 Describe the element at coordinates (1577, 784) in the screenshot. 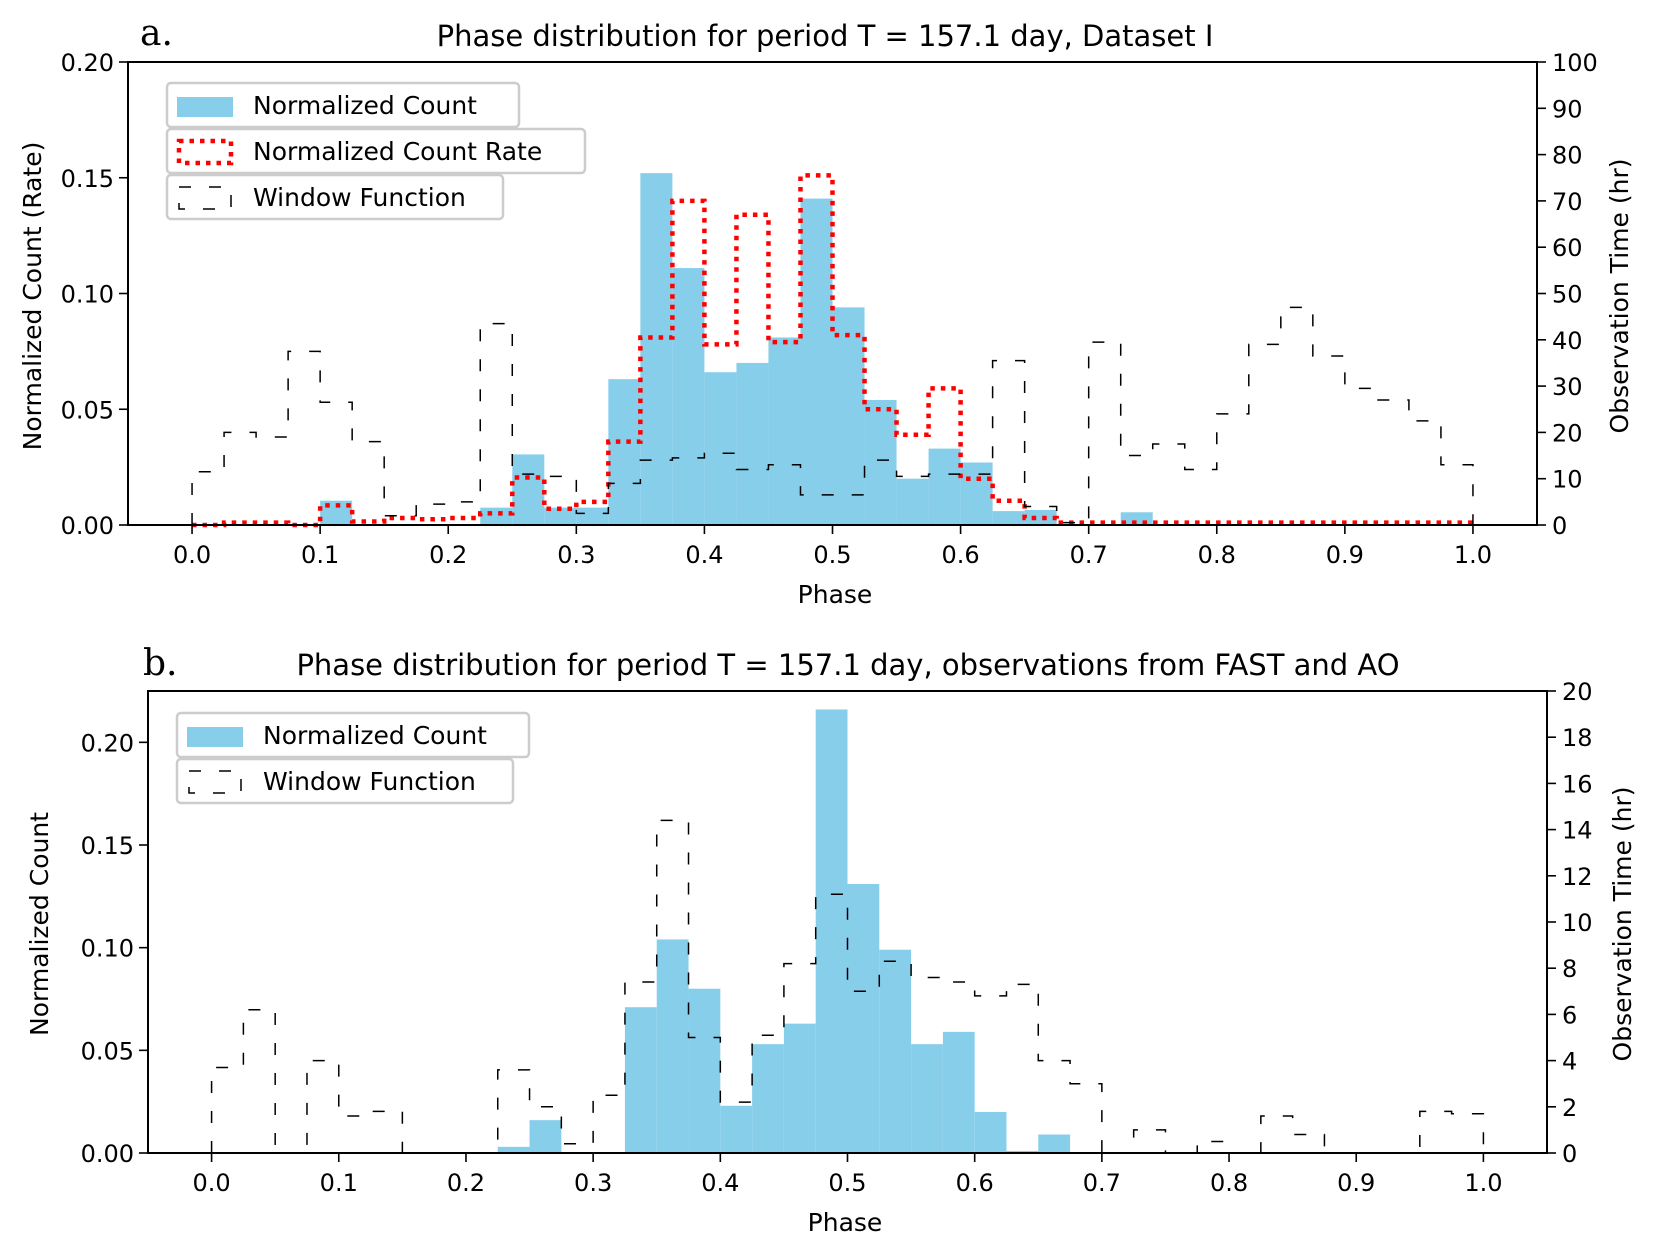

I see `panel-b-y2tick-label-8: 16` at that location.